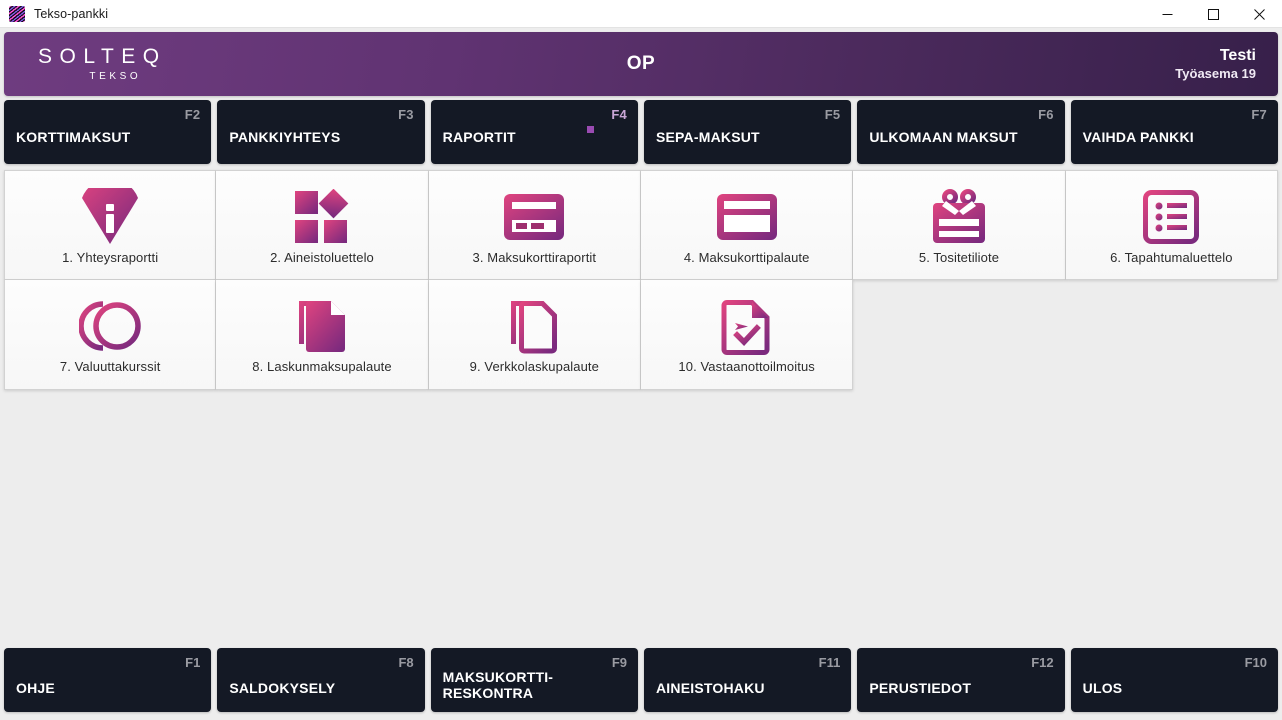 This screenshot has width=1282, height=720. I want to click on tile-maksukorttiraportit: 3. Maksukorttiraportit, so click(534, 225).